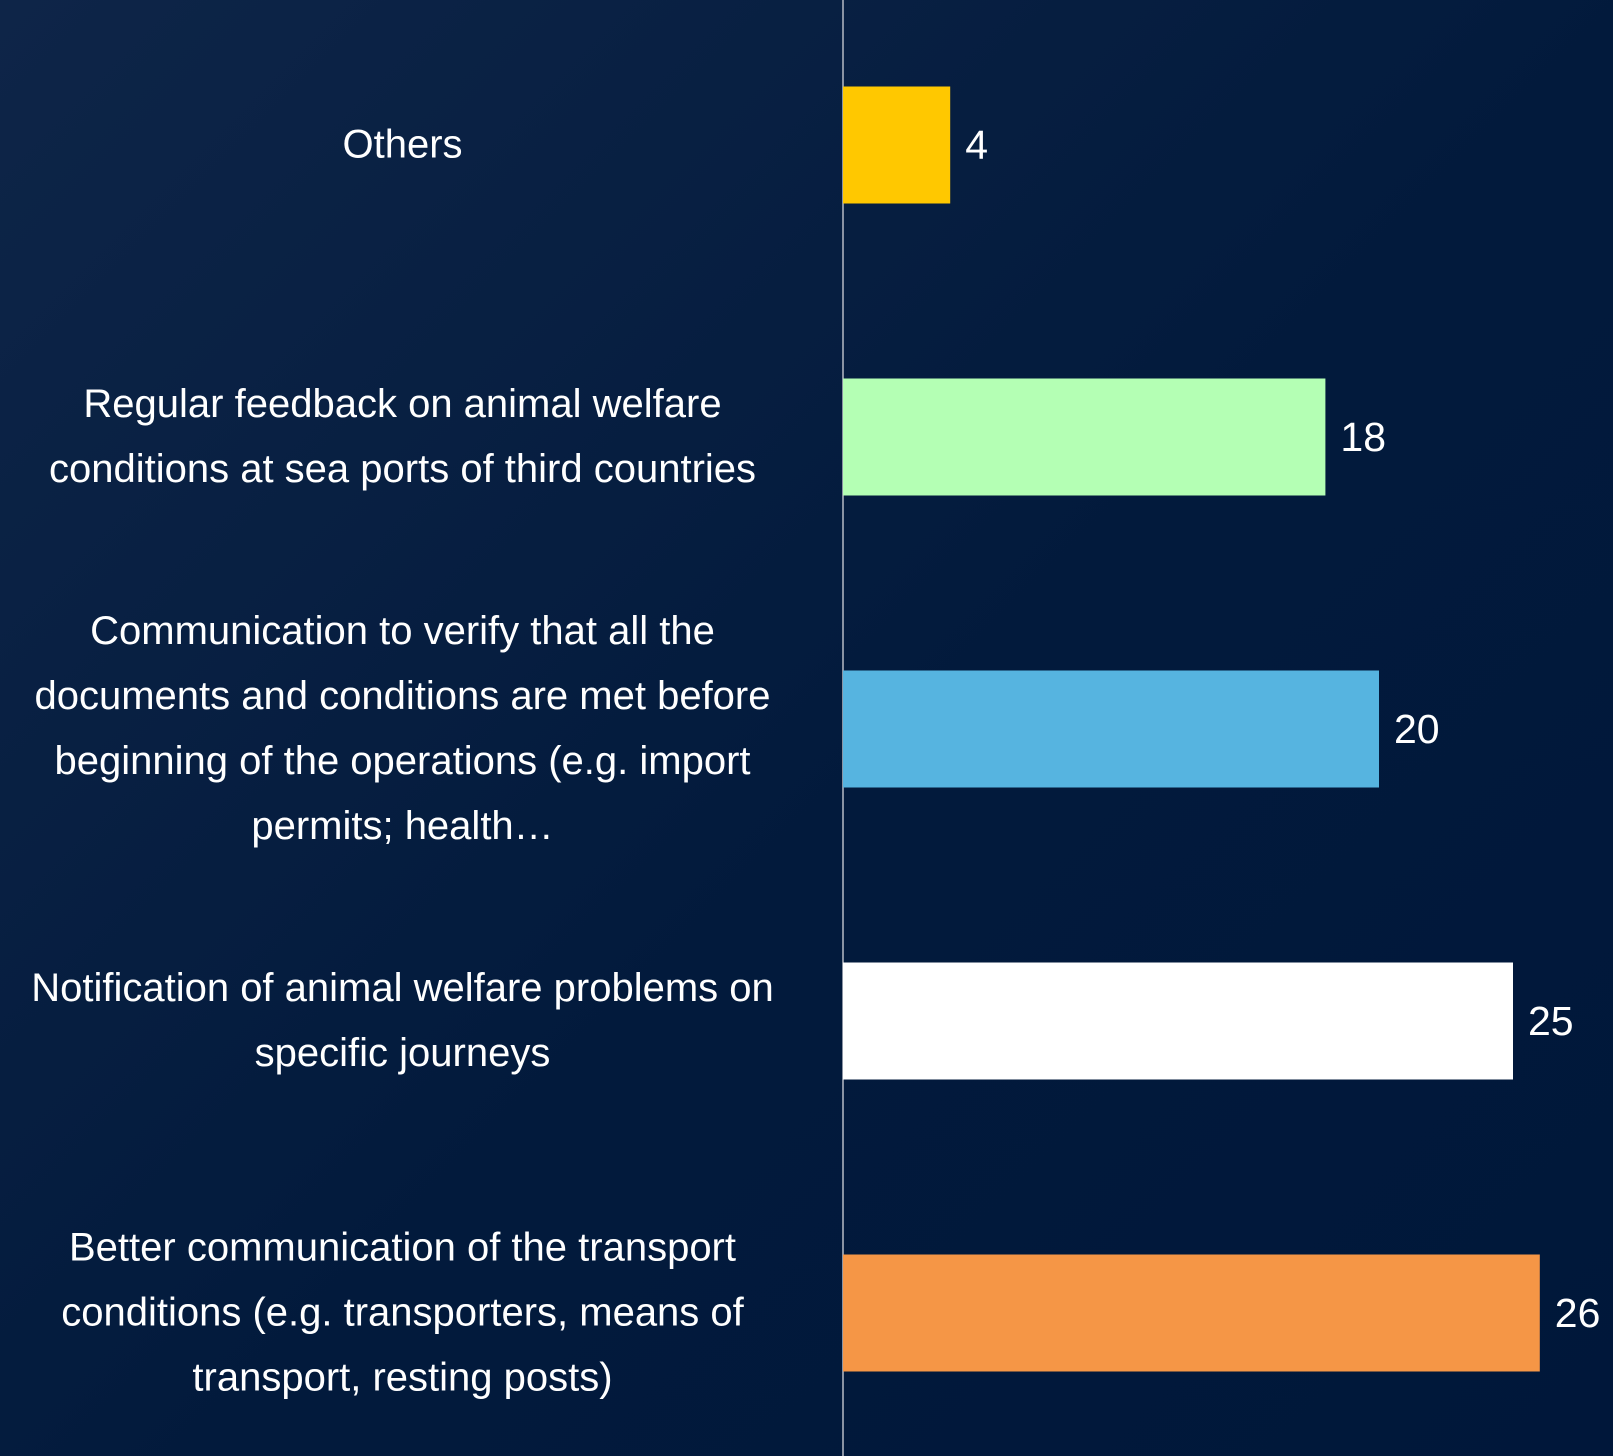 This screenshot has width=1613, height=1456. I want to click on value-label: 4, so click(976, 145).